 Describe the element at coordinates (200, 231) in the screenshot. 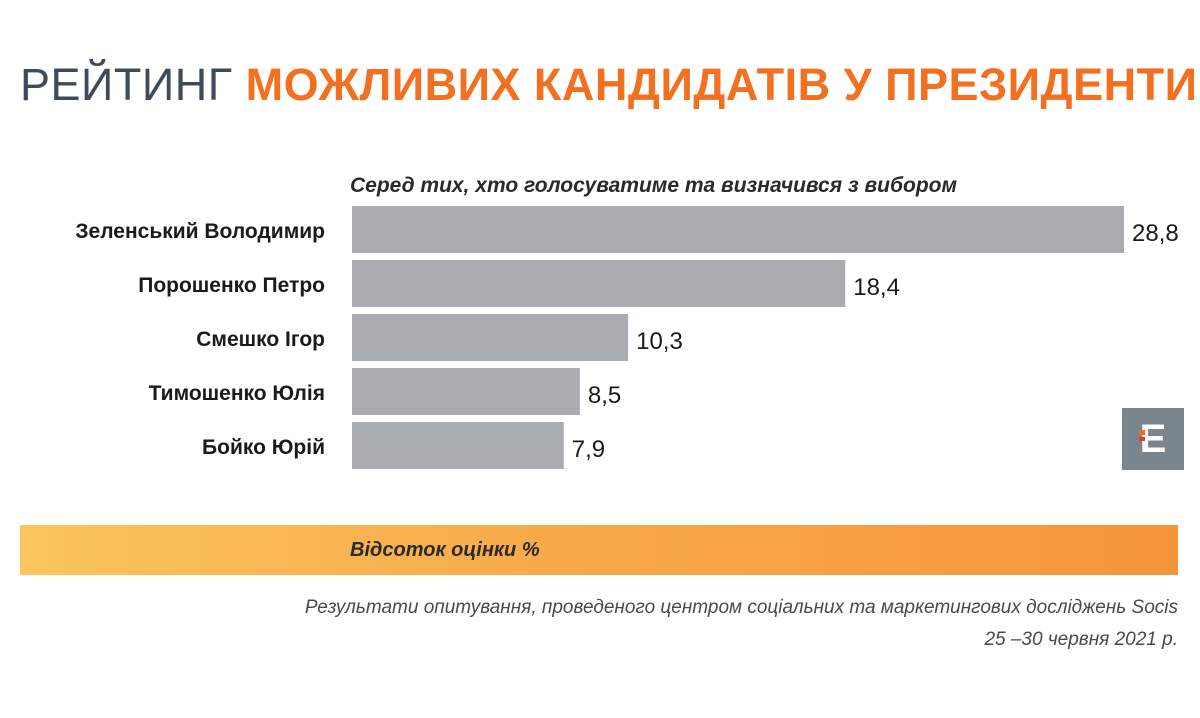

I see `category-label: Зеленський Володимир` at that location.